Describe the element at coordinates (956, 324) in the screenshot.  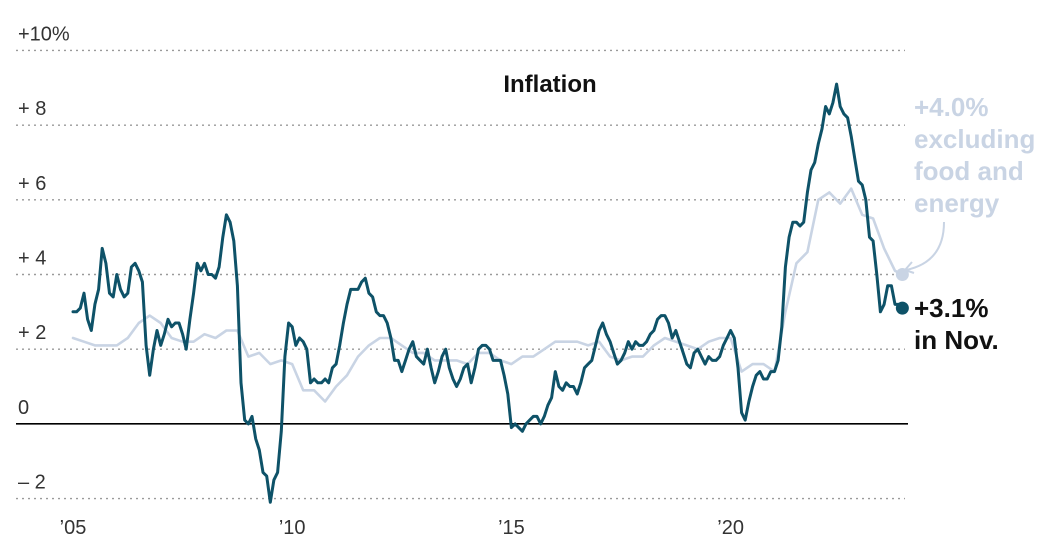
I see `headline-annotation: +3.1% in Nov.` at that location.